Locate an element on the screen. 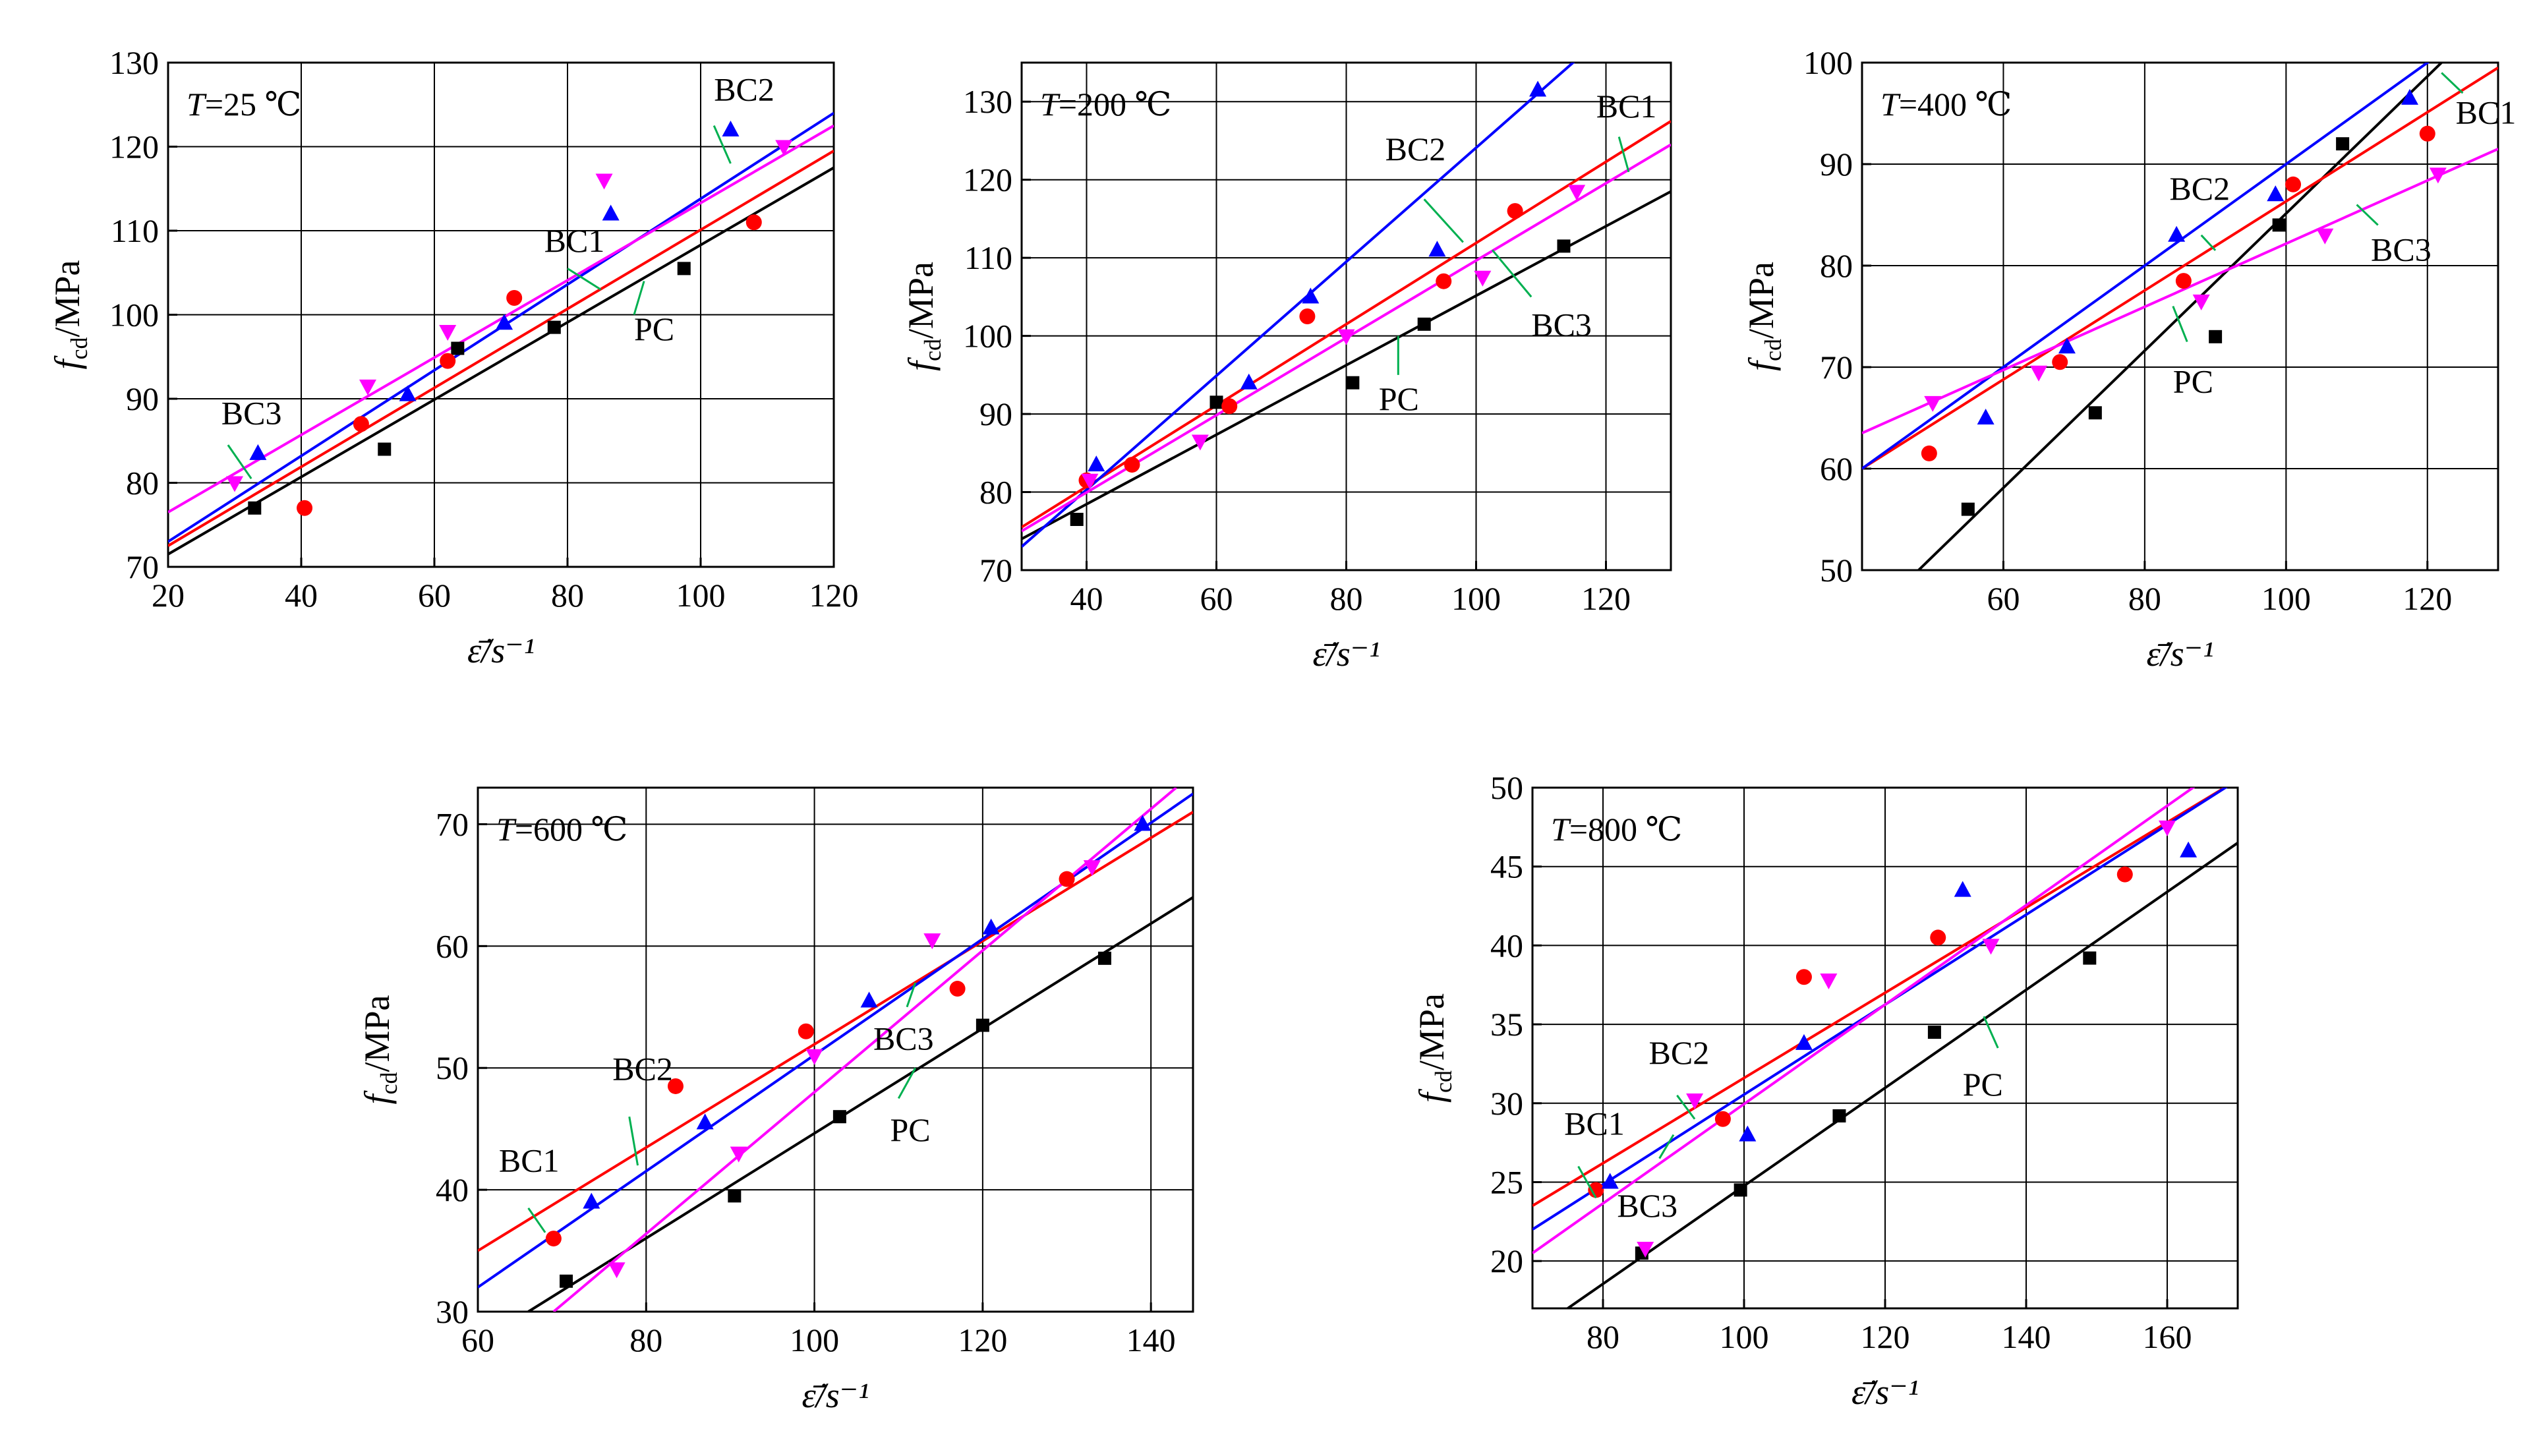 This screenshot has width=2535, height=1456. chart-2-series-label-bc2: BC2 is located at coordinates (1416, 149).